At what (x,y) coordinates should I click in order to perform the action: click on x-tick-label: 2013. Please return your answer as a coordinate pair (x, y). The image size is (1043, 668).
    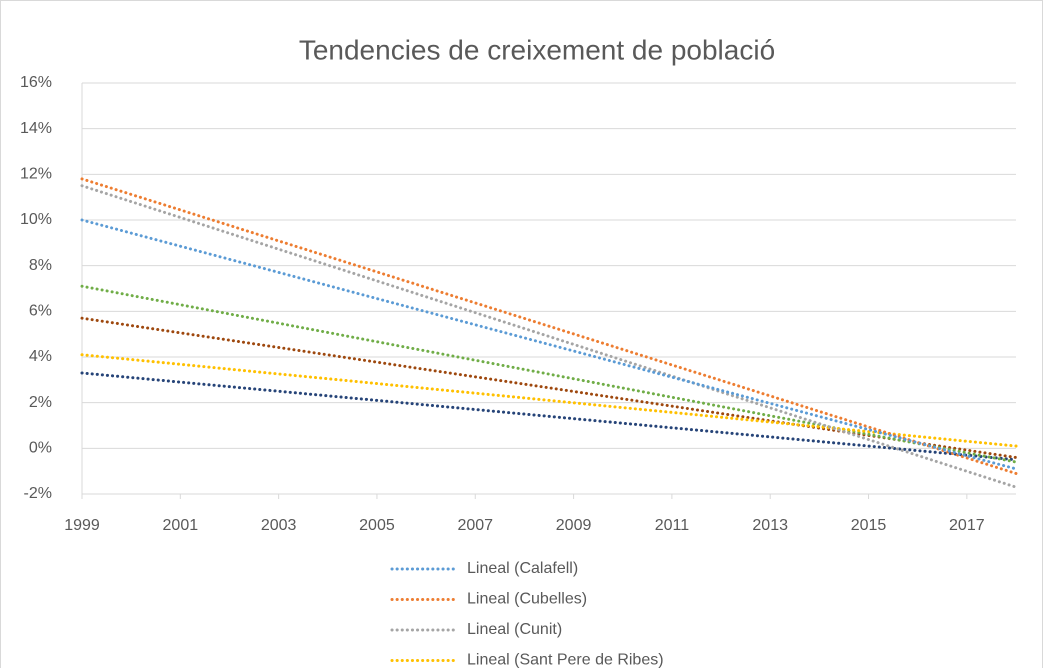
    Looking at the image, I should click on (770, 525).